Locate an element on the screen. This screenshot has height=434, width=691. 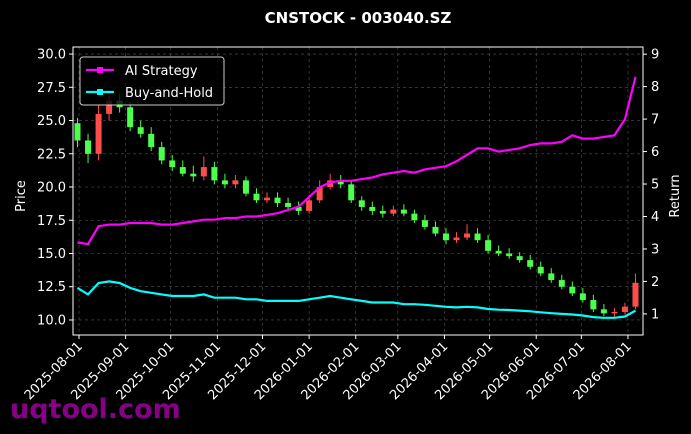
y-tick-label: 20.0 is located at coordinates (51, 188).